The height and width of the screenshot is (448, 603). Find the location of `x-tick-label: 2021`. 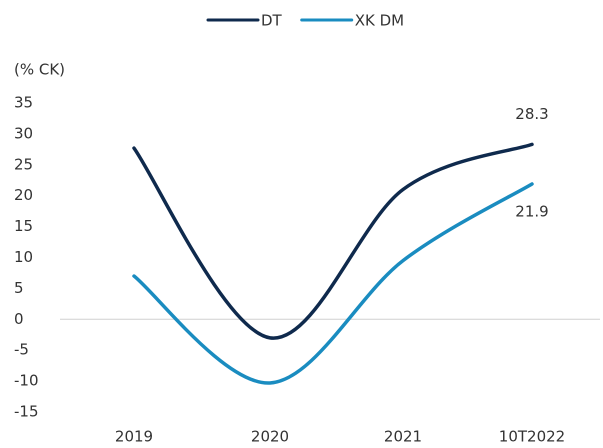

x-tick-label: 2021 is located at coordinates (403, 437).